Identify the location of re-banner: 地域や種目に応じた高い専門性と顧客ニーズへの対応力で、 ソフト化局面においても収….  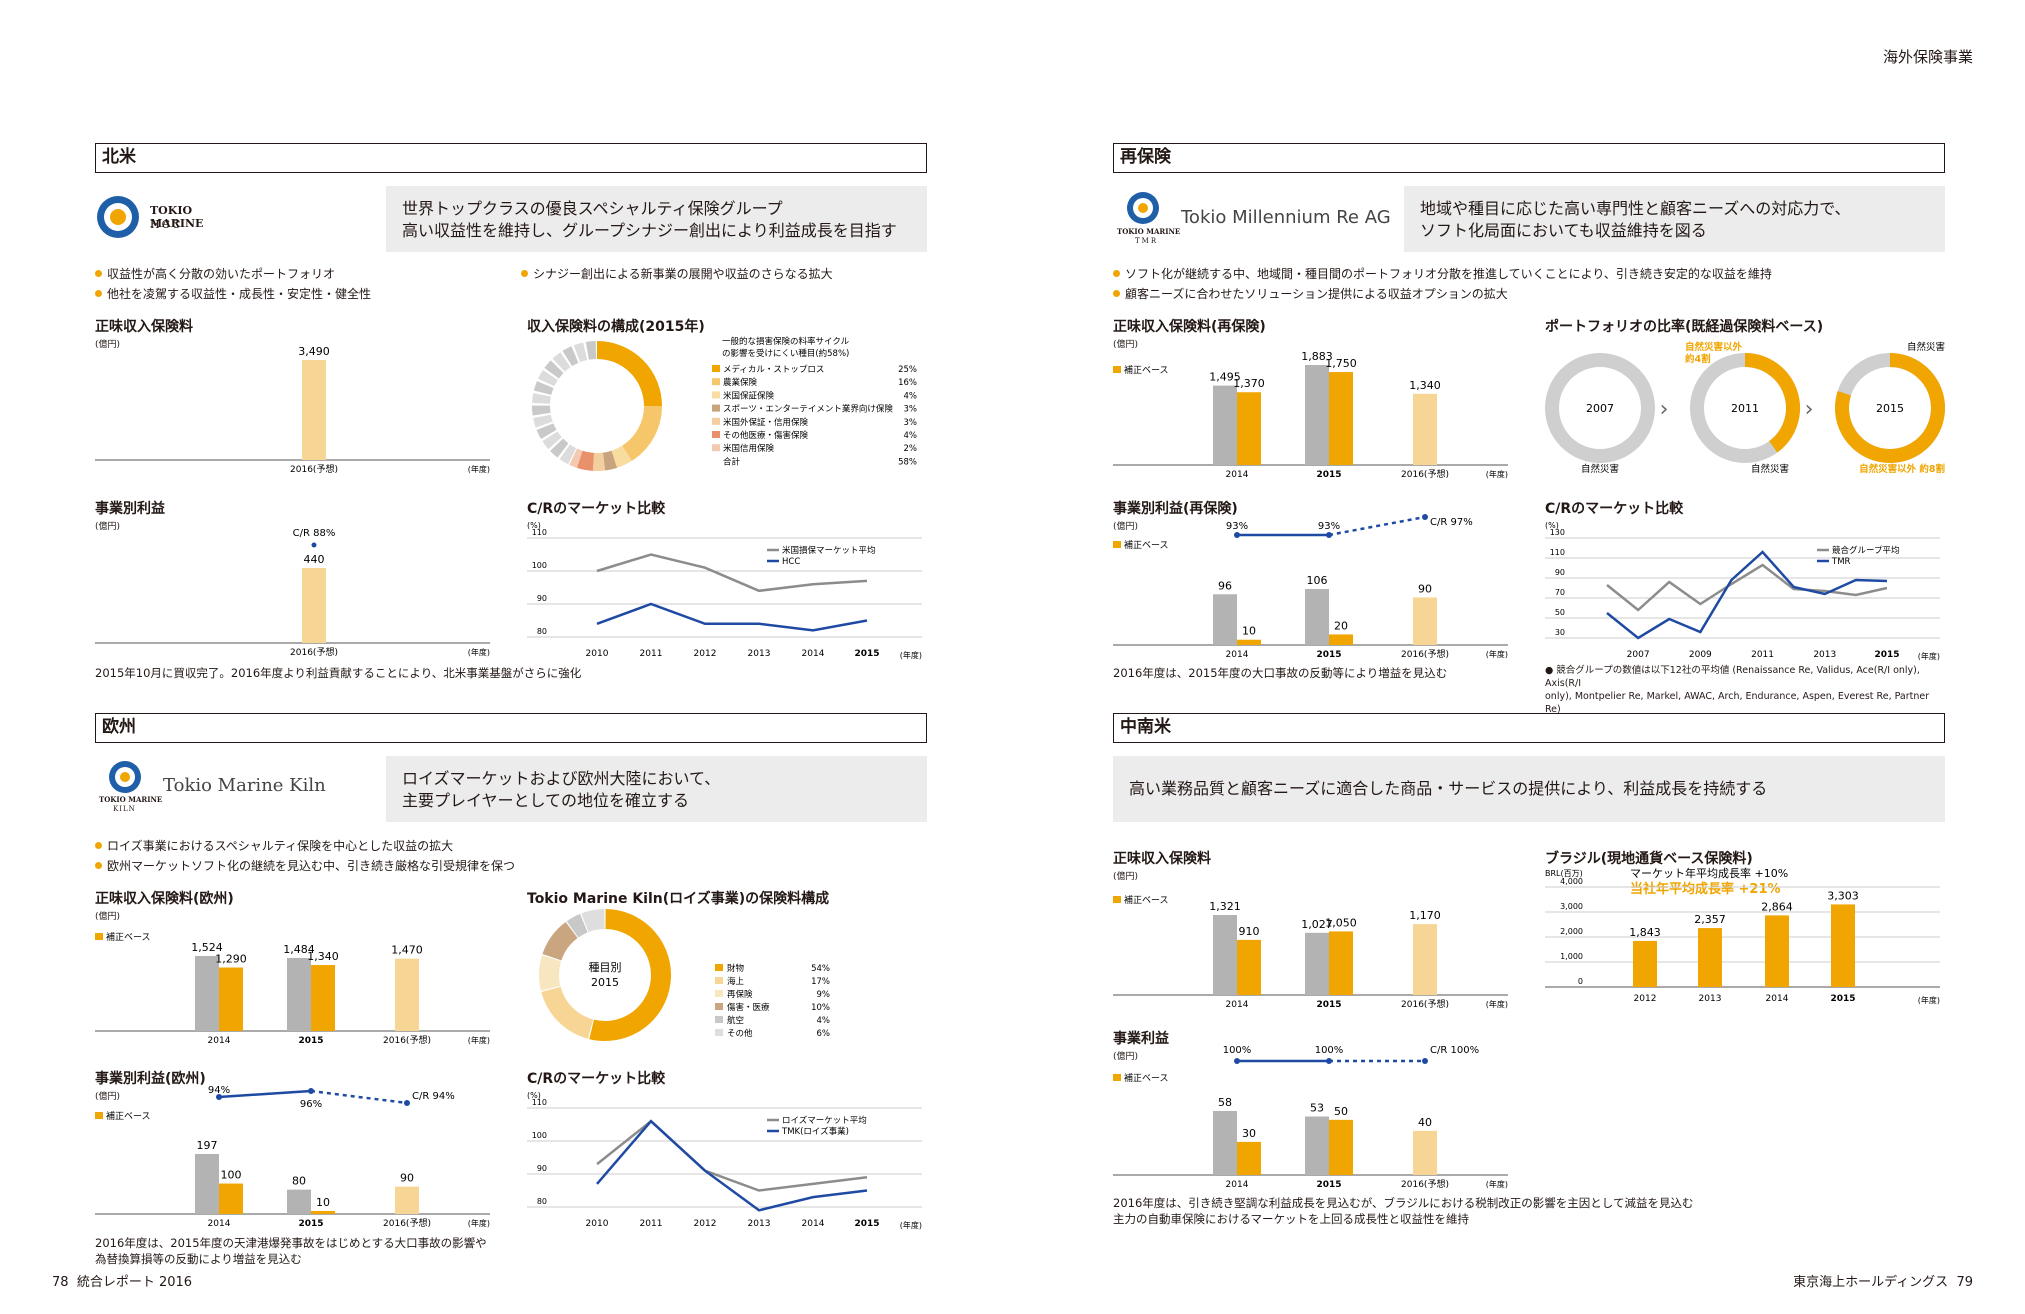
(1674, 219).